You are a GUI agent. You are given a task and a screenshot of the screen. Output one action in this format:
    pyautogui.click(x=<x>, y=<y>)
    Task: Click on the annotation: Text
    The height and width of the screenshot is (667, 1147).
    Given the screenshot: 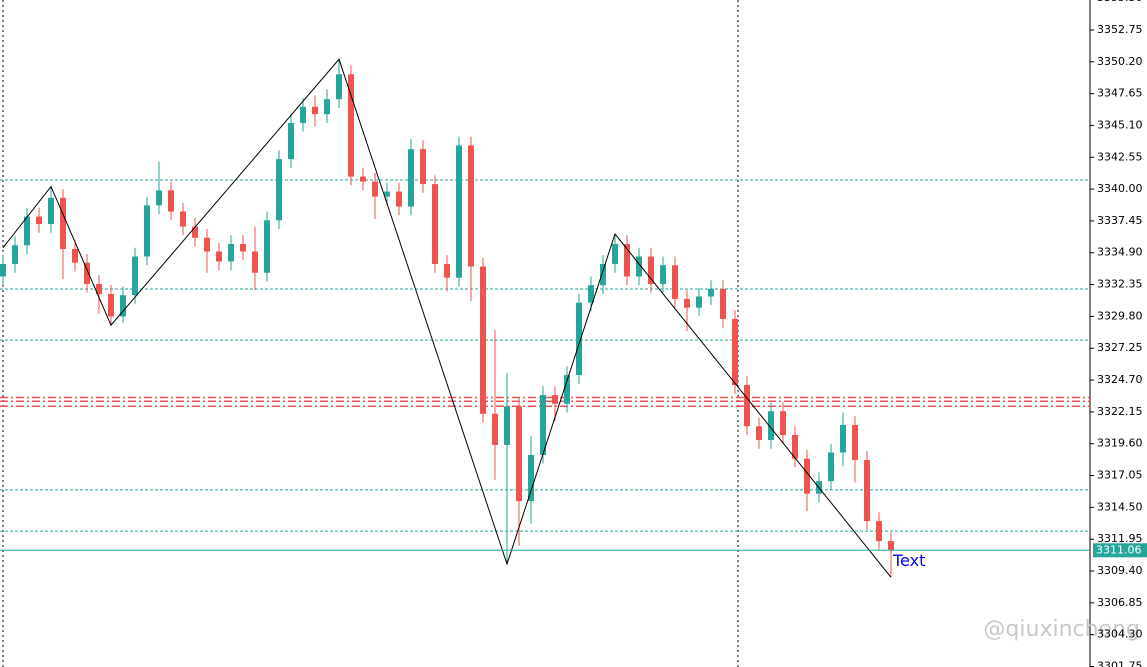 What is the action you would take?
    pyautogui.click(x=908, y=560)
    